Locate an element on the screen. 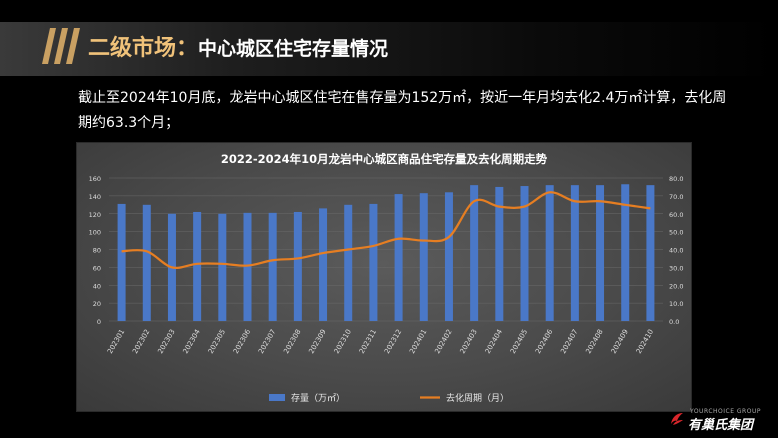  header-band is located at coordinates (389, 49).